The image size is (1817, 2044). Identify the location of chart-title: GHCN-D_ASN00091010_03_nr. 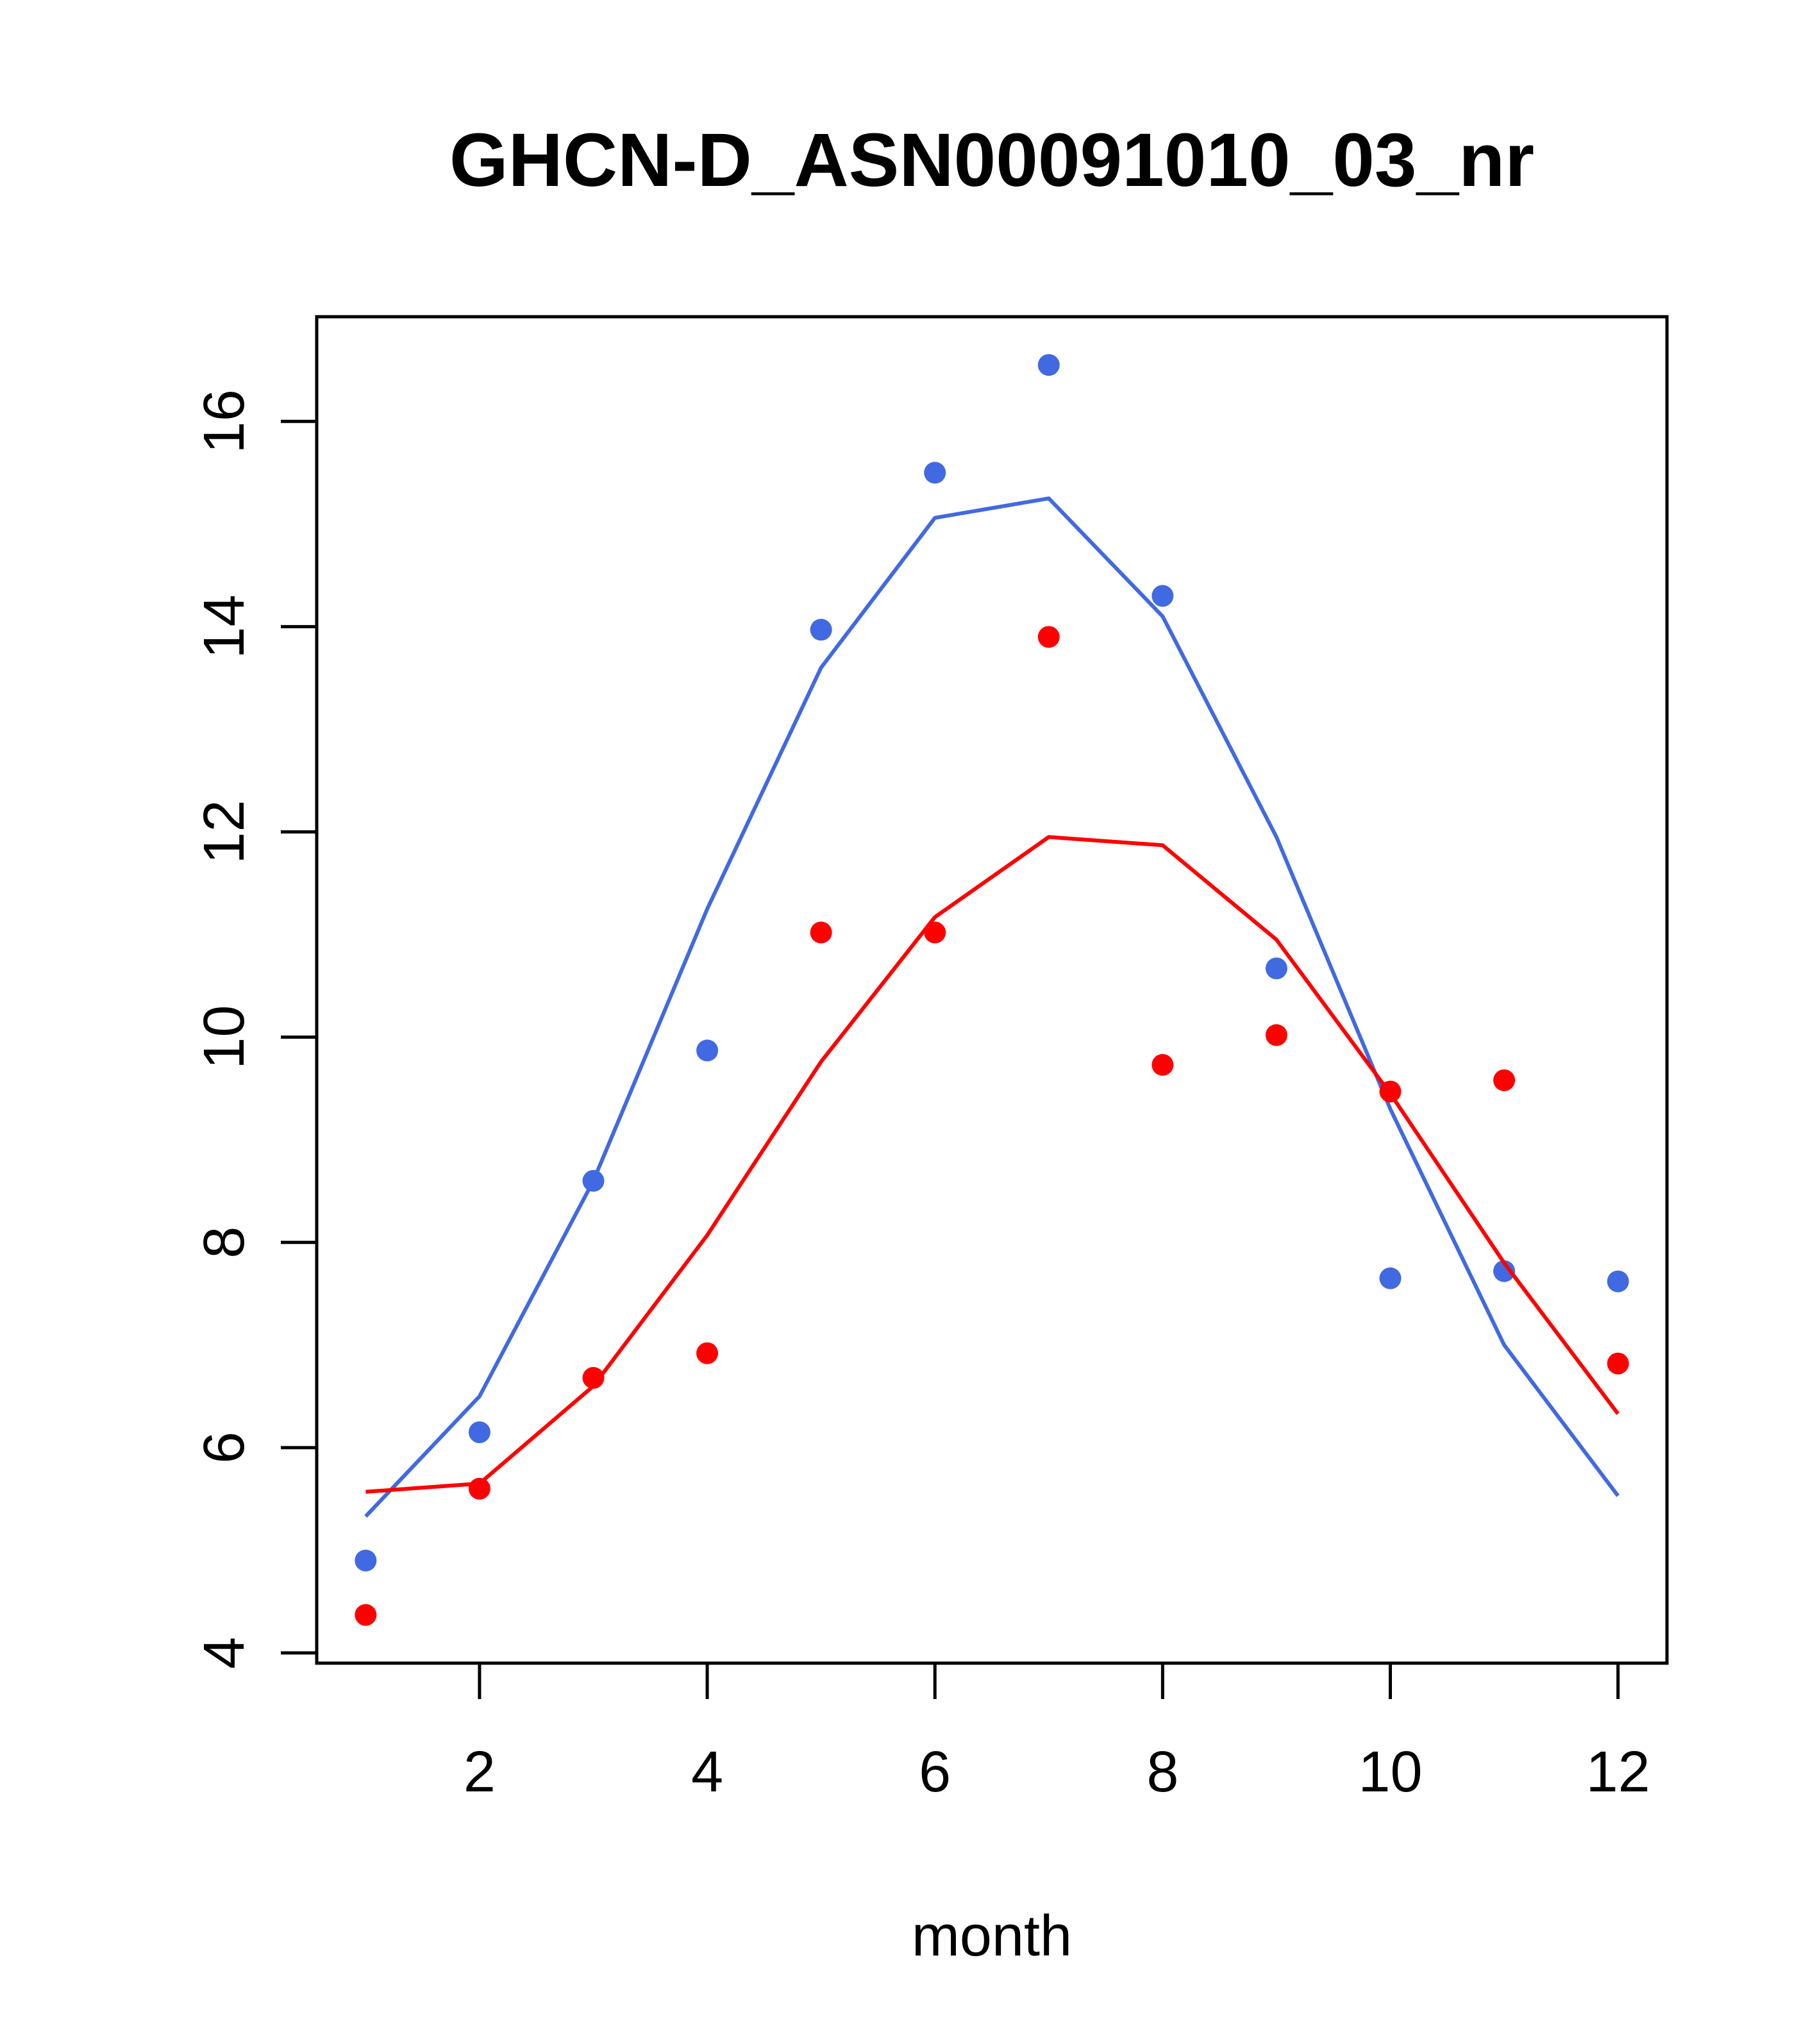
(991, 160).